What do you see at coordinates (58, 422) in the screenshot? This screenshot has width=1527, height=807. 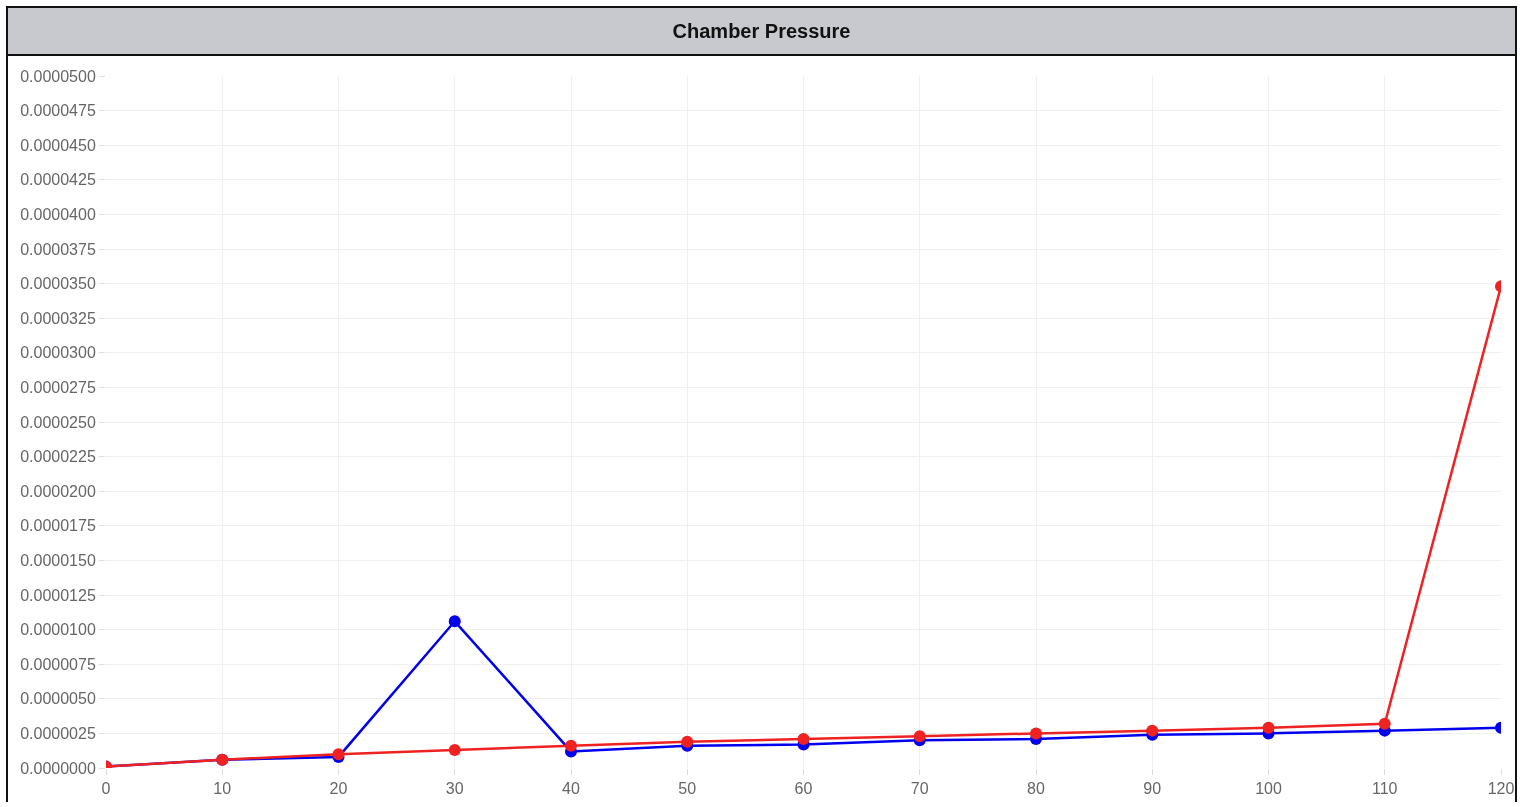 I see `y-tick-label: 0.0000250` at bounding box center [58, 422].